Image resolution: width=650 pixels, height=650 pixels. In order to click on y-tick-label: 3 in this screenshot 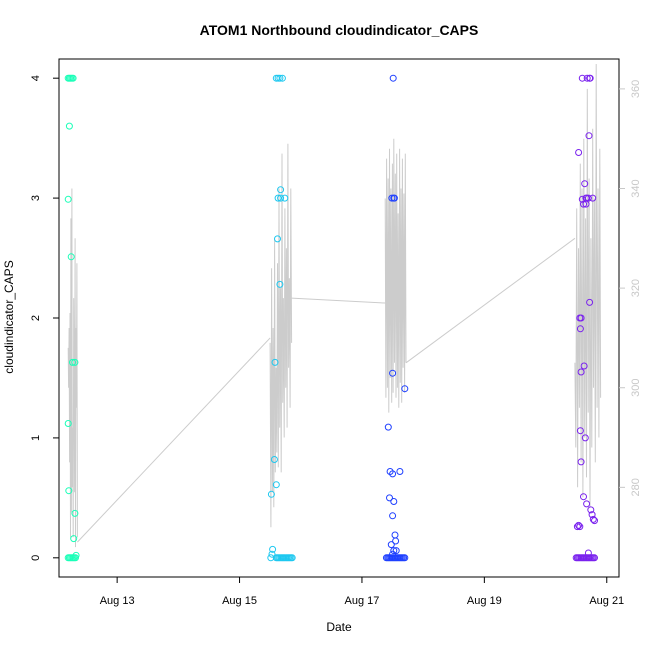, I will do `click(36, 198)`.